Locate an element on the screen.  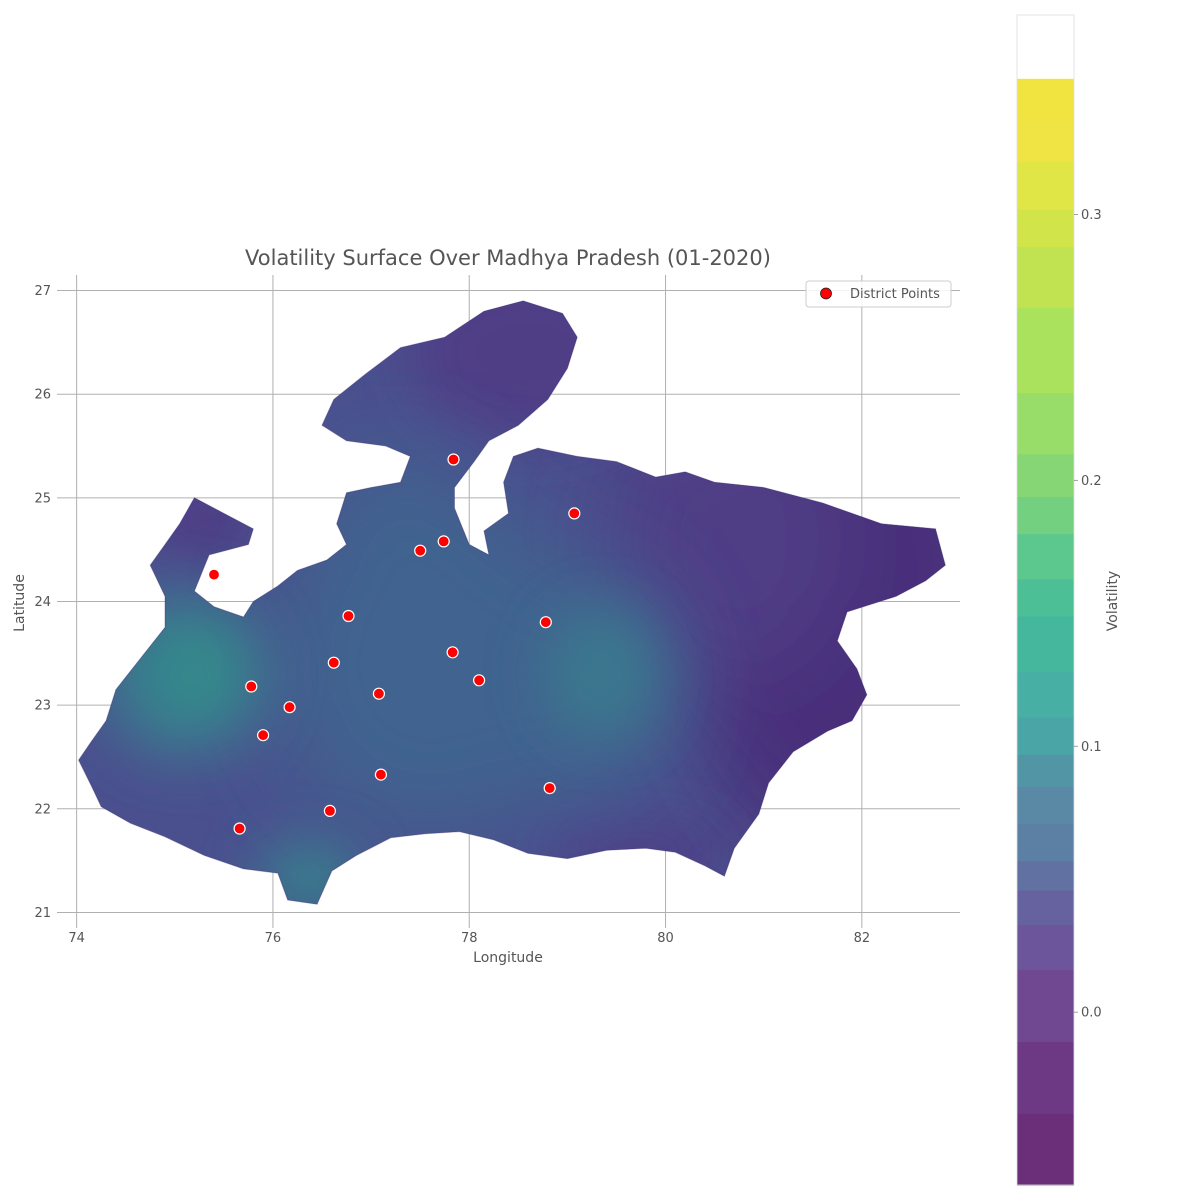
y-tick-label: 21 is located at coordinates (42, 913).